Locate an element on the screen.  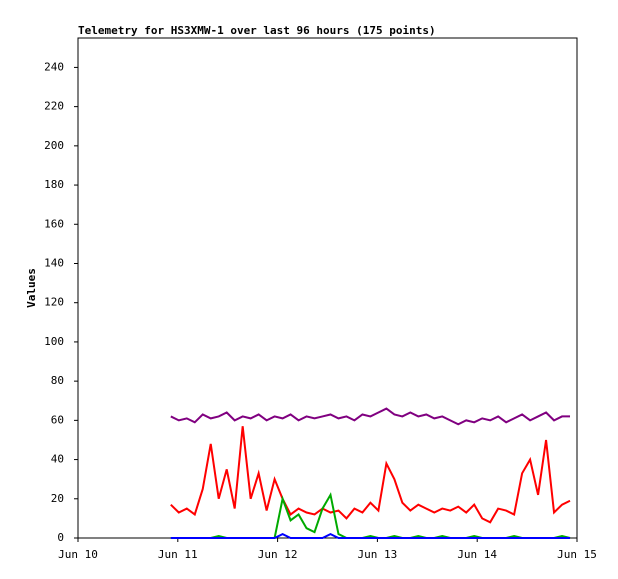
y-tick-label: 120 is located at coordinates (54, 302).